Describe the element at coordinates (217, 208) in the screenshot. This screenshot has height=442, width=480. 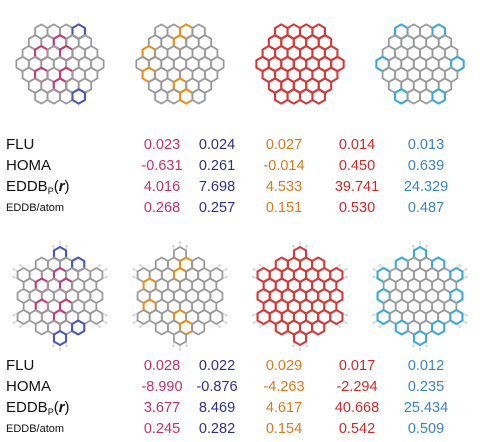
I see `value-top-eddbatom-2: 0.257` at that location.